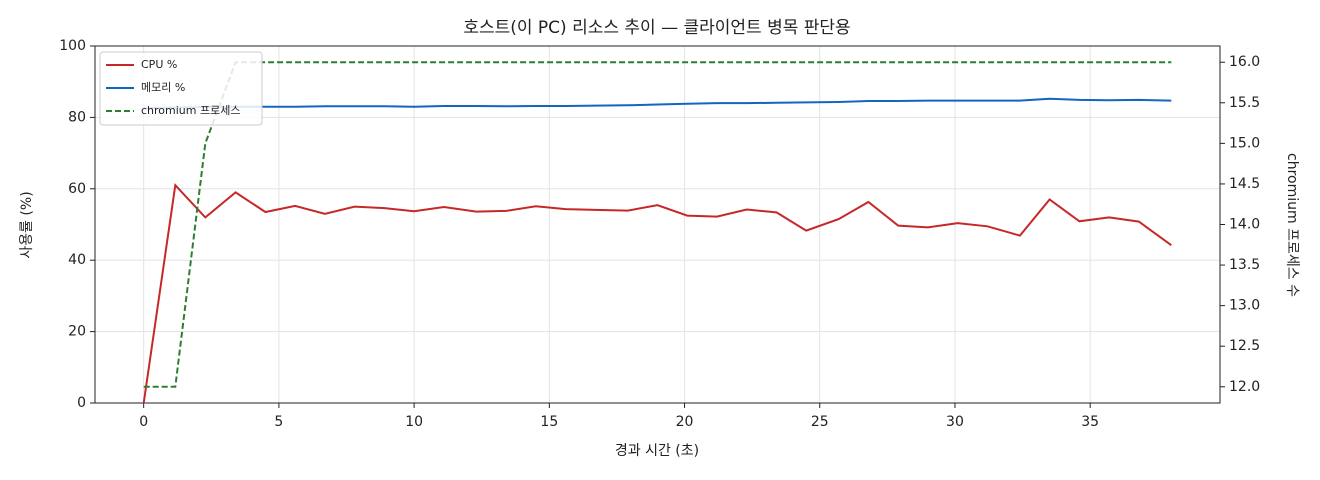 Image resolution: width=1320 pixels, height=480 pixels. Describe the element at coordinates (163, 87) in the screenshot. I see `legend-label: 메모리 %` at that location.